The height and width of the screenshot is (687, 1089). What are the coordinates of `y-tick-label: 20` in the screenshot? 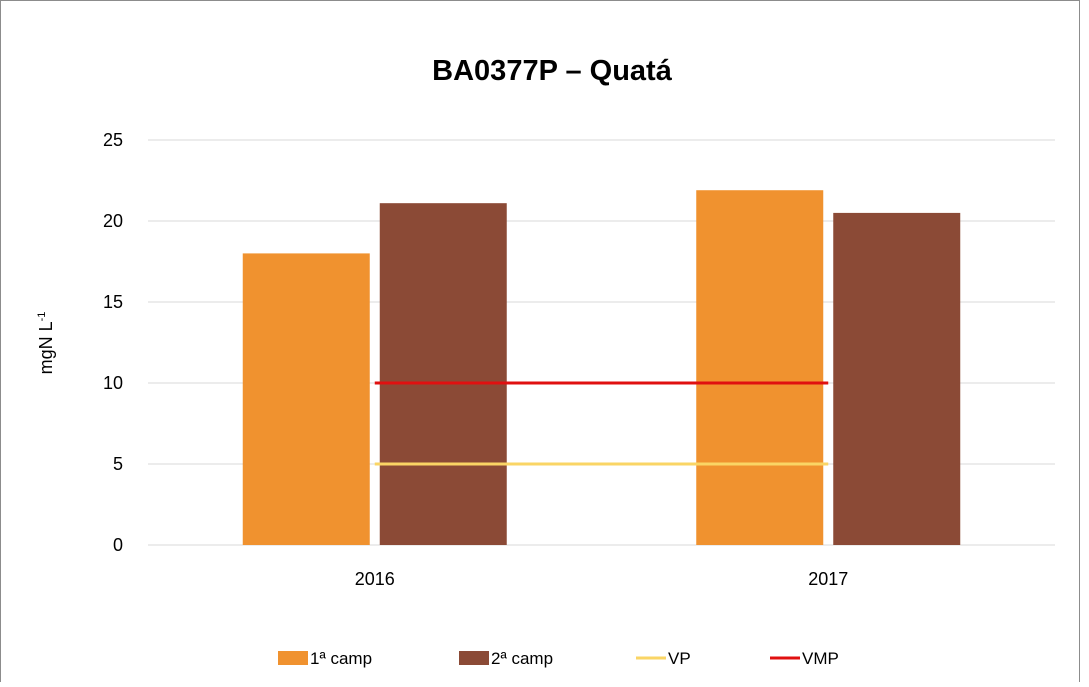 It's located at (113, 221).